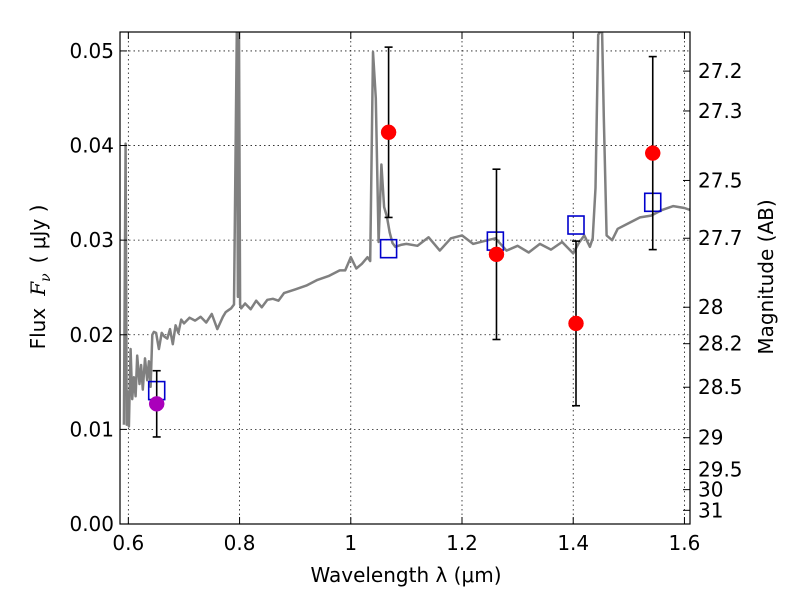 The height and width of the screenshot is (600, 800). I want to click on y-tick-label-right: 30, so click(710, 490).